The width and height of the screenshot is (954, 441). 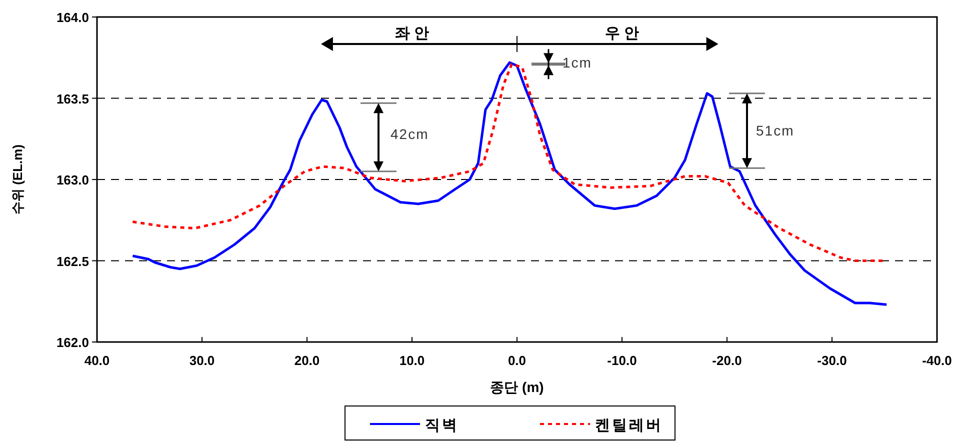 I want to click on y-tick-label: 162.0, so click(x=72, y=342).